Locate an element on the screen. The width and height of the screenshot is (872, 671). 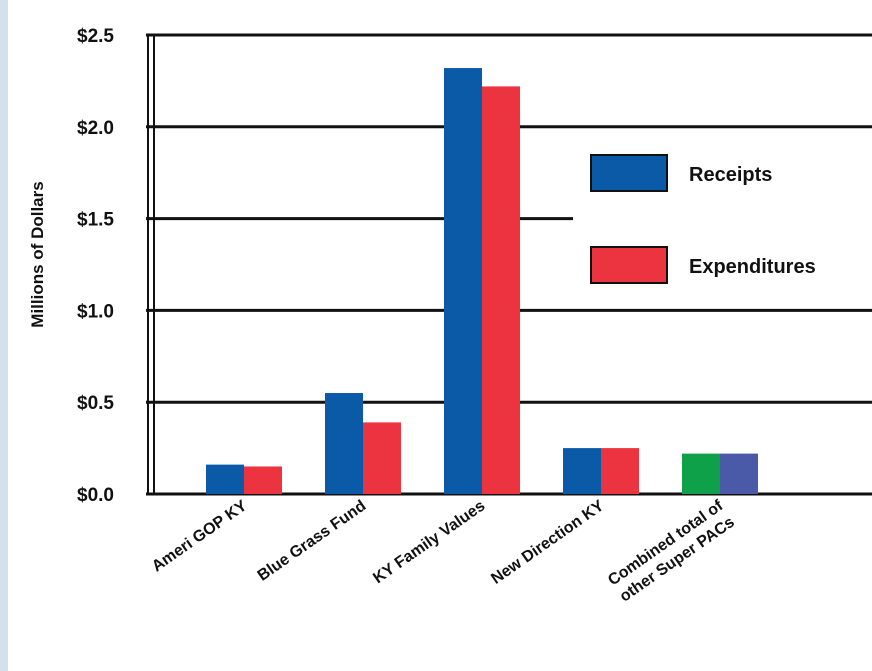
category-label-line: Blue Grass Fund is located at coordinates (312, 540).